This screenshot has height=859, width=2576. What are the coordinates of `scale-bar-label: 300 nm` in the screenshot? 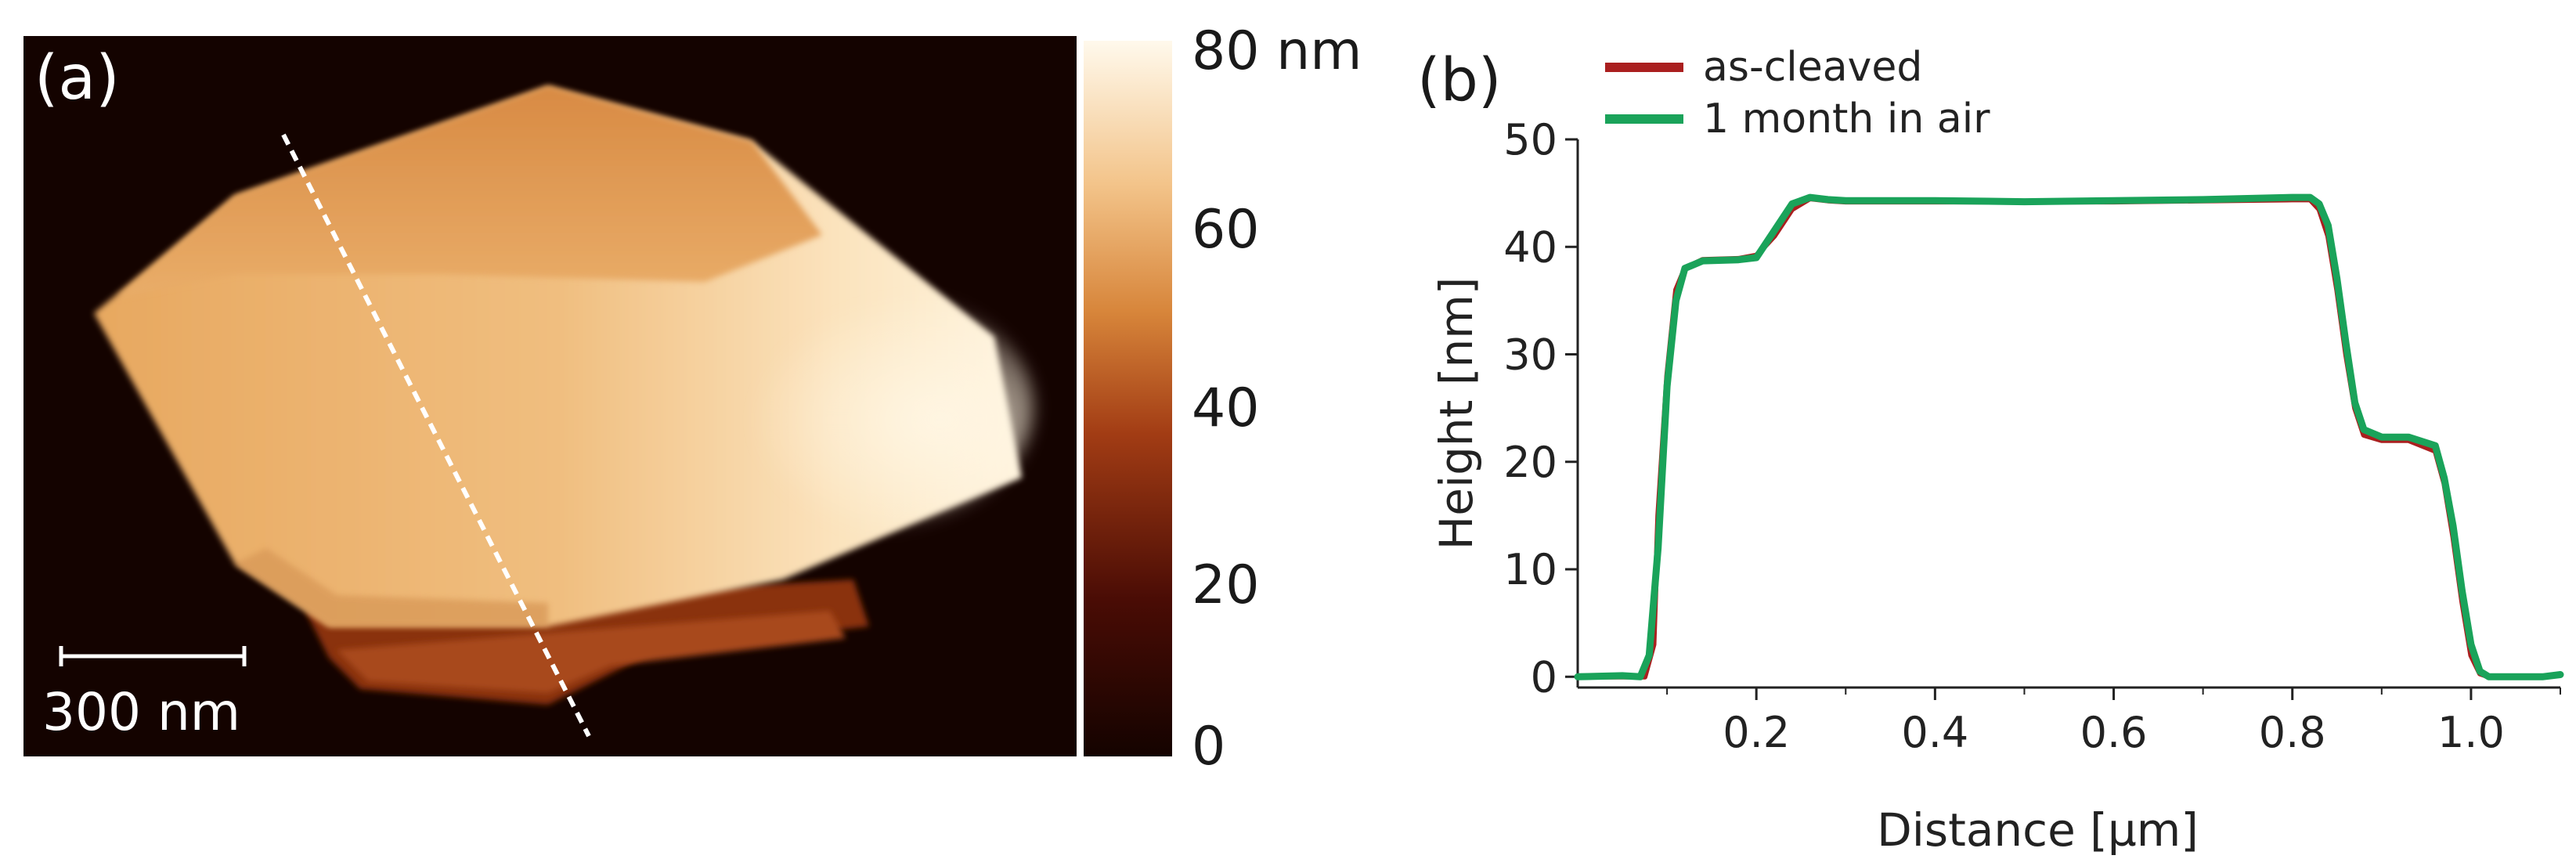 It's located at (141, 712).